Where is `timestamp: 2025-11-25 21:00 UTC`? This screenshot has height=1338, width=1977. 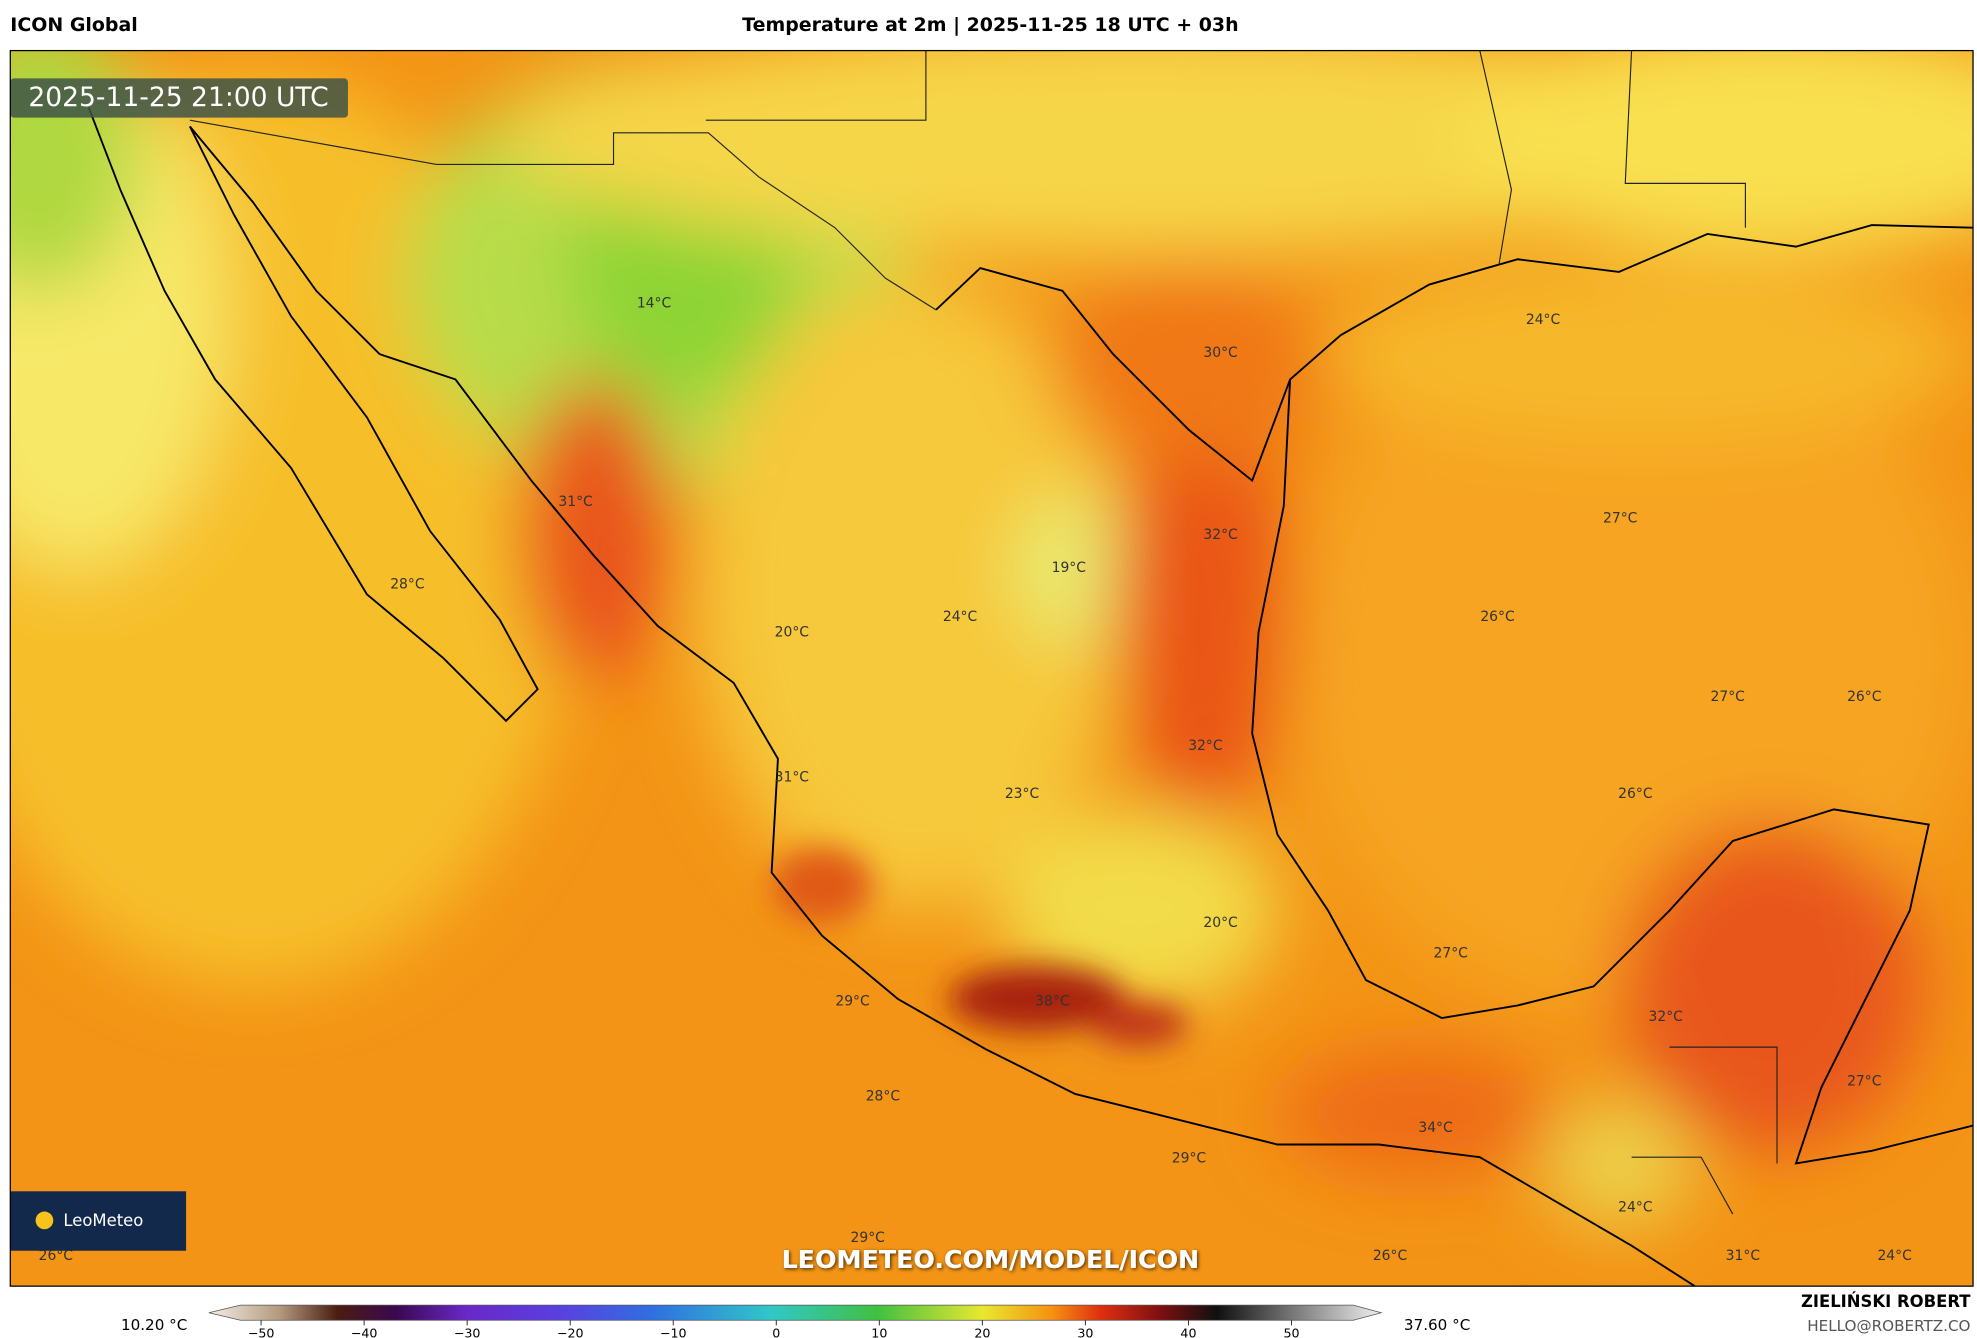 timestamp: 2025-11-25 21:00 UTC is located at coordinates (178, 97).